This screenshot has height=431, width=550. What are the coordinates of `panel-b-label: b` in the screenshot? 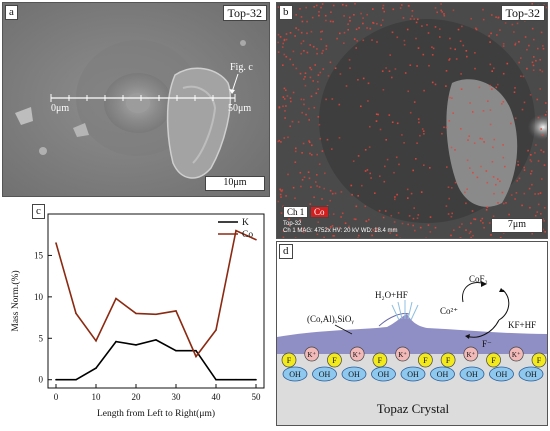 It's located at (286, 12).